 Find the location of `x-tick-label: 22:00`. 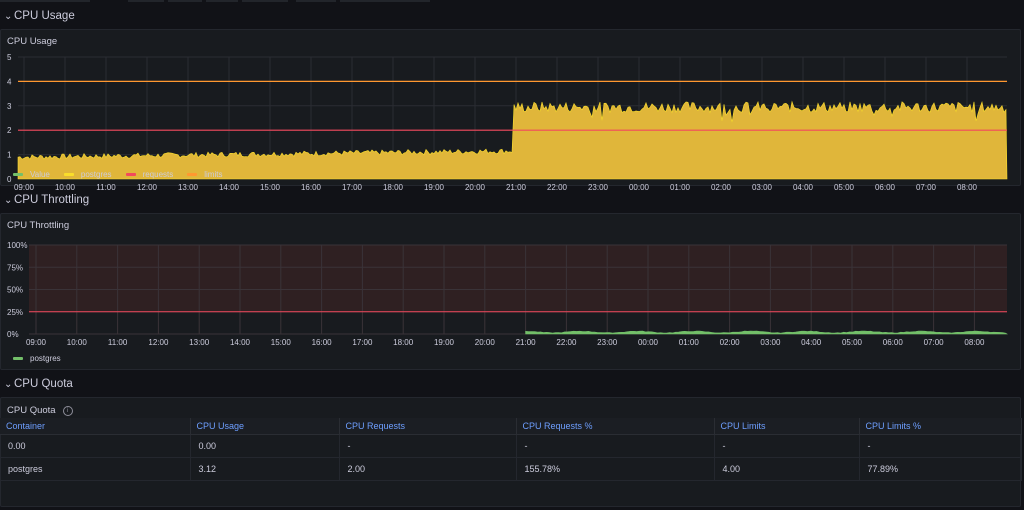

x-tick-label: 22:00 is located at coordinates (557, 186).